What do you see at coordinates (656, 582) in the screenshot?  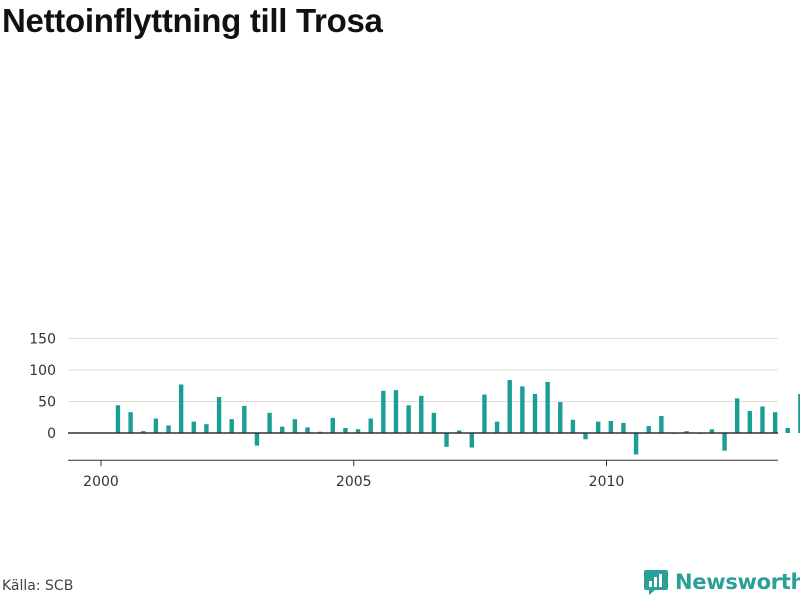 I see `newsworthy-logo-icon` at bounding box center [656, 582].